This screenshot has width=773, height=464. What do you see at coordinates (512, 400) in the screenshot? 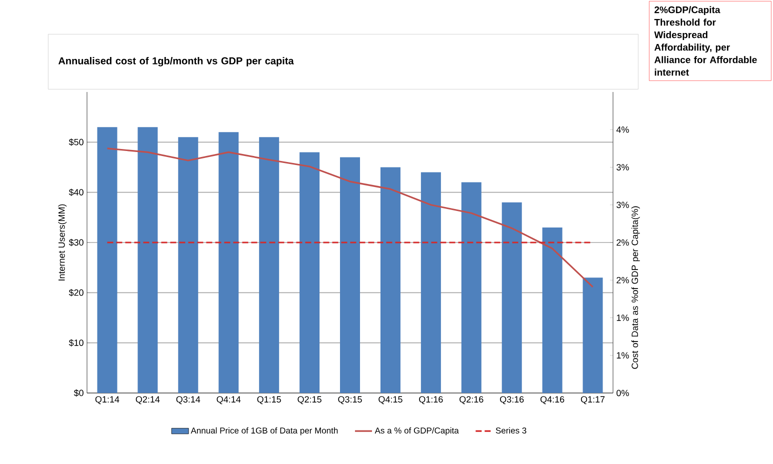
I see `x-tick-label: Q3:16` at bounding box center [512, 400].